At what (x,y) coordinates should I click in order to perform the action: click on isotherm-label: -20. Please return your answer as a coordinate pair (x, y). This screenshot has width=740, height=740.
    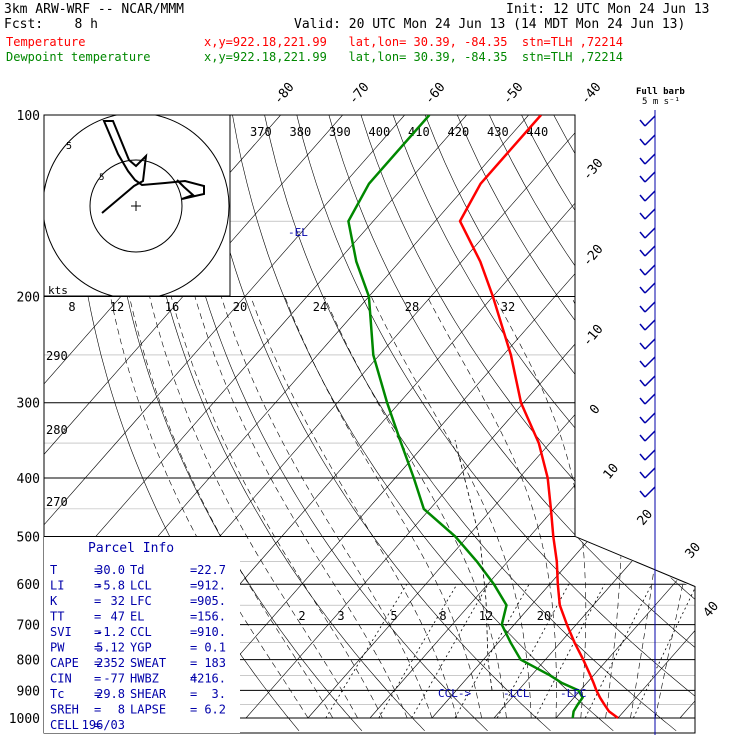
    Looking at the image, I should click on (593, 256).